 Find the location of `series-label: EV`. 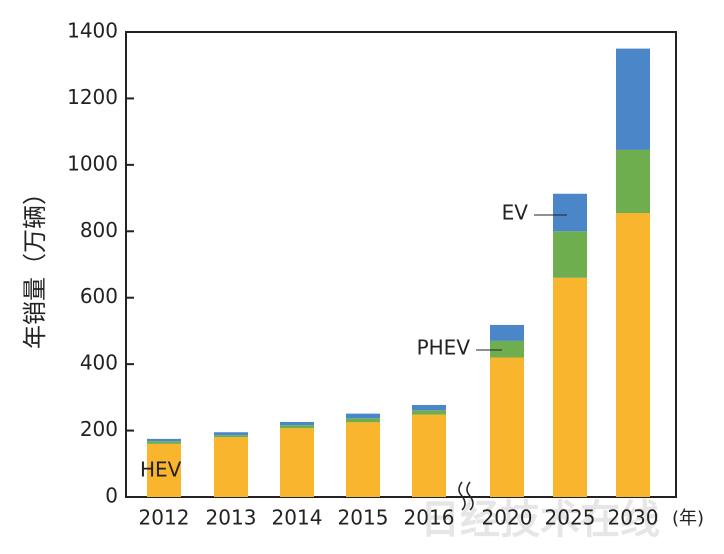

series-label: EV is located at coordinates (515, 213).